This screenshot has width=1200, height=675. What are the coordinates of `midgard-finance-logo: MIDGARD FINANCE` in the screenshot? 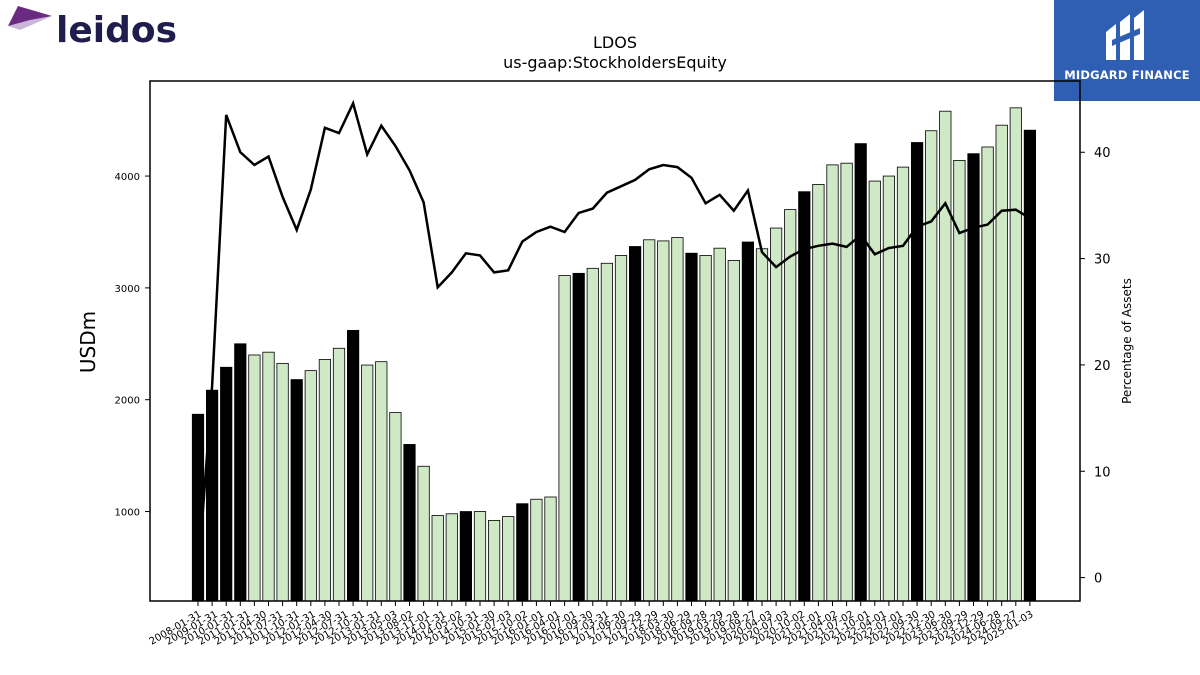 It's located at (1127, 50).